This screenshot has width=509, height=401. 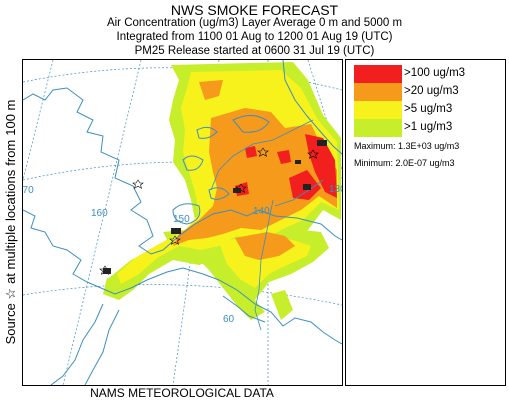 What do you see at coordinates (182, 393) in the screenshot?
I see `meteorological-data-label: NAMS METEOROLOGICAL DATA` at bounding box center [182, 393].